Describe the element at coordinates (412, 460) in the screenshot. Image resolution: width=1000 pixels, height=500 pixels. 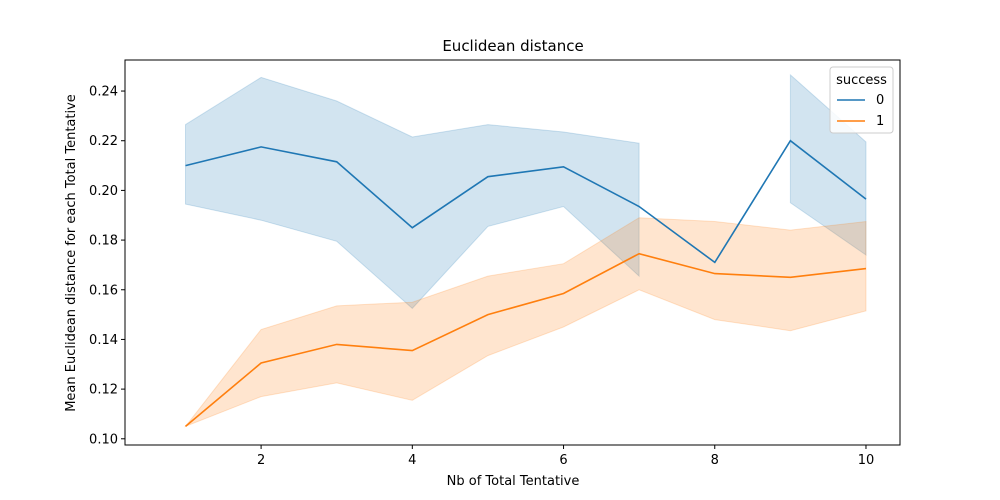
I see `x-tick-label: 4` at that location.